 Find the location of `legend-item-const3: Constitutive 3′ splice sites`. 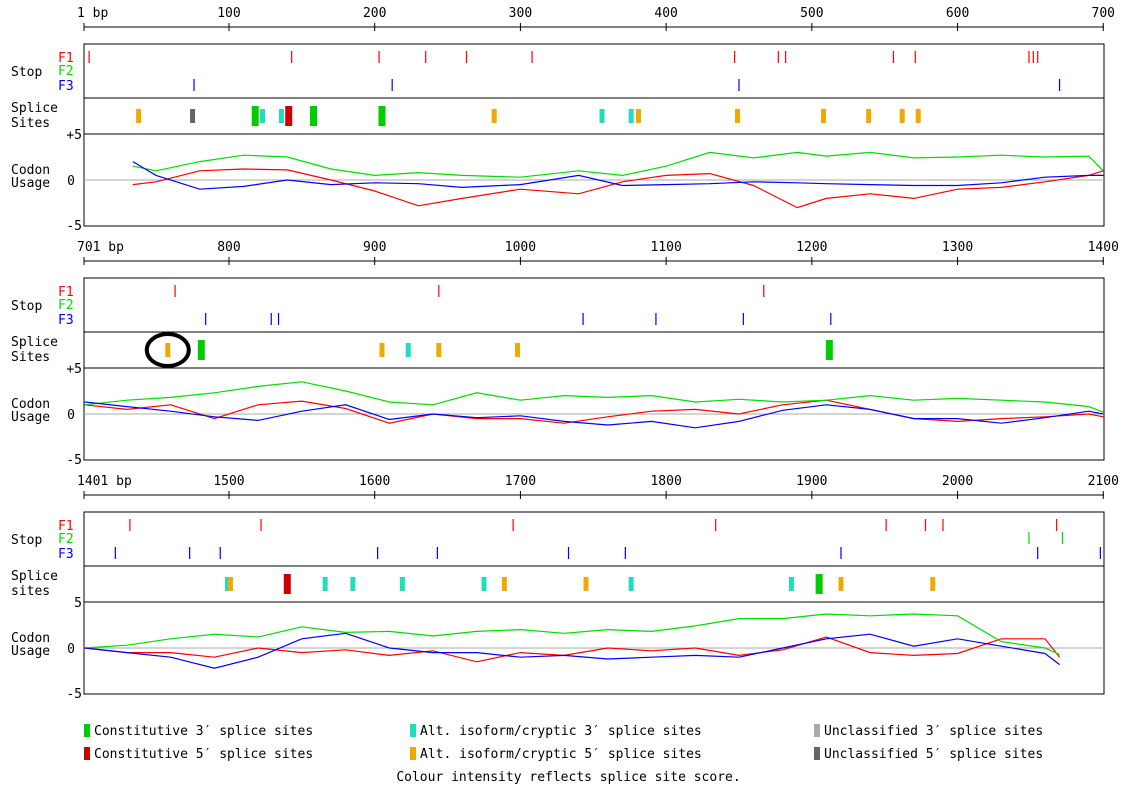

legend-item-const3: Constitutive 3′ splice sites is located at coordinates (198, 732).